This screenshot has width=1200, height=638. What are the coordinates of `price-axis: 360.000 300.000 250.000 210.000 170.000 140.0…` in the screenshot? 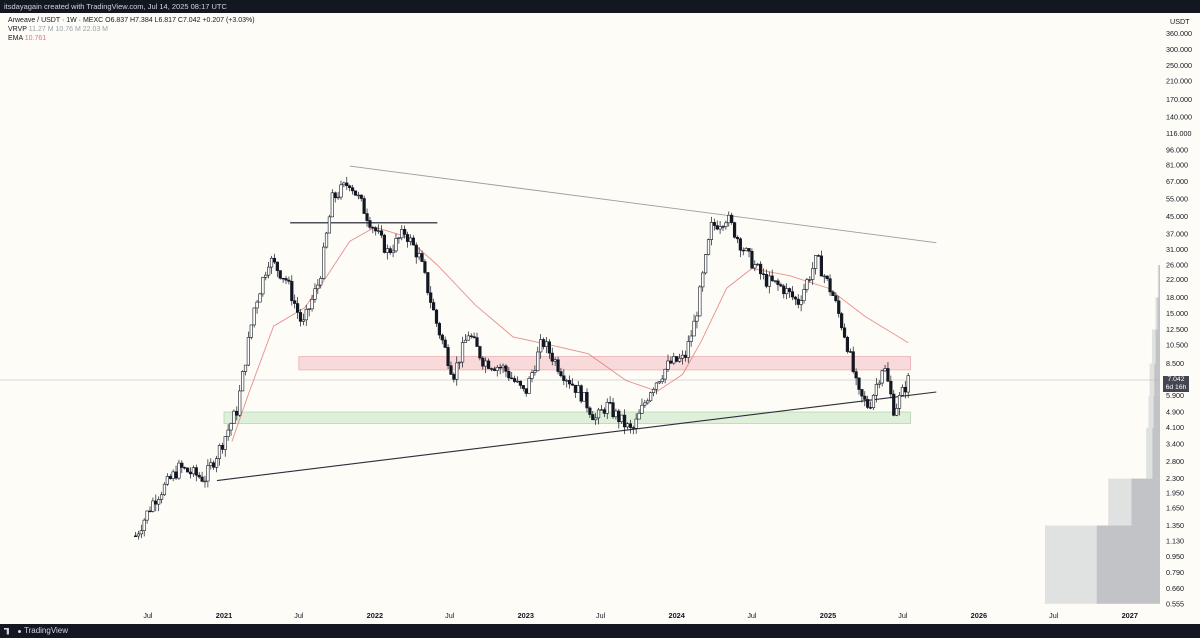 It's located at (1179, 318).